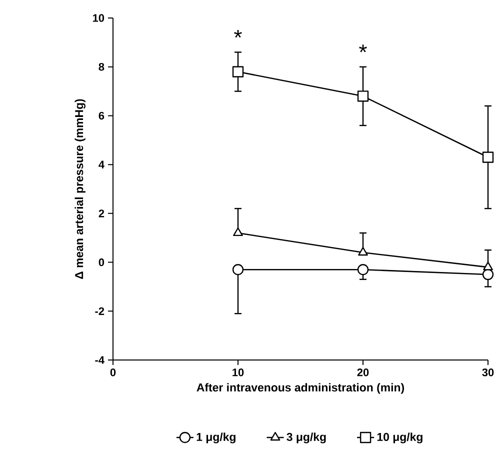 The height and width of the screenshot is (454, 498). What do you see at coordinates (101, 116) in the screenshot?
I see `y-tick-label: 6` at bounding box center [101, 116].